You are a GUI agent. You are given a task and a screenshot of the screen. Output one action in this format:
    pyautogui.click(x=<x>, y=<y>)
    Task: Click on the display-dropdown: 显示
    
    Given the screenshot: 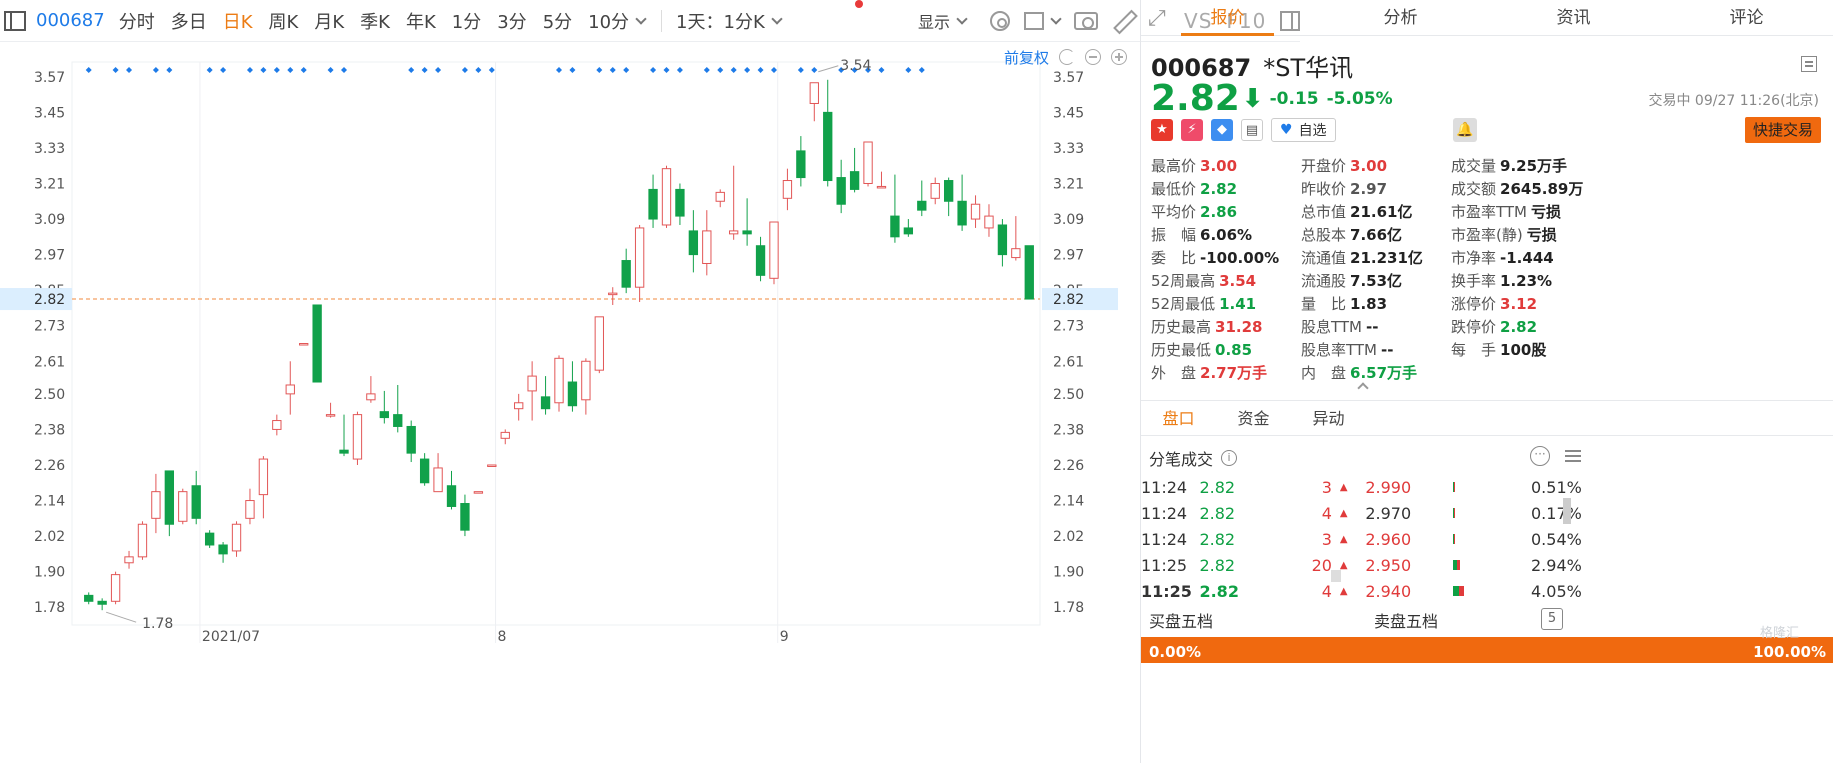 What is the action you would take?
    pyautogui.click(x=943, y=21)
    